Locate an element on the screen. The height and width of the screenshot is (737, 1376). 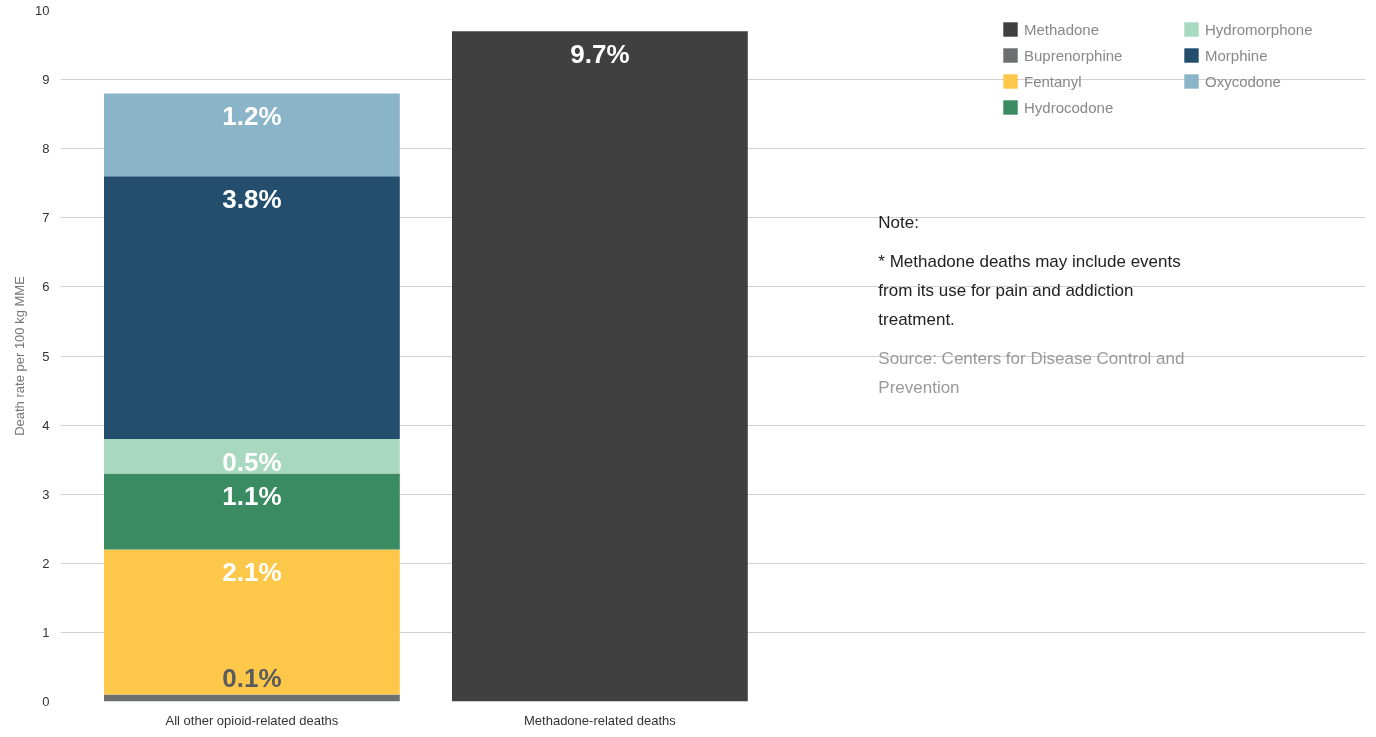
y-tick-label: 6 is located at coordinates (46, 287).